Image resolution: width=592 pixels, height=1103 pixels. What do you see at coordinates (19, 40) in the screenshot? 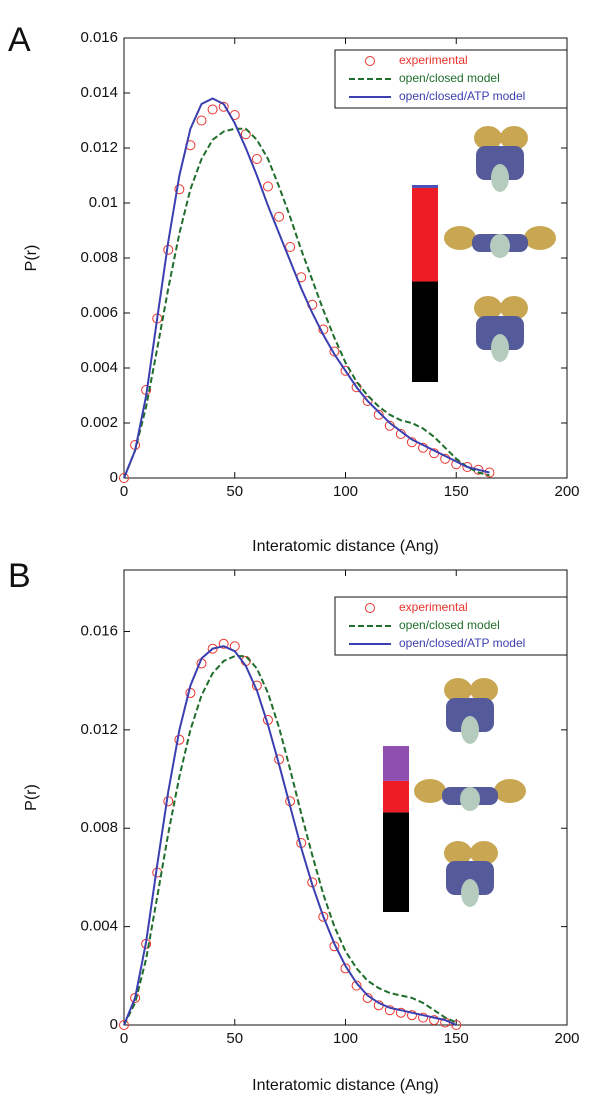
I see `panel-label: A` at bounding box center [19, 40].